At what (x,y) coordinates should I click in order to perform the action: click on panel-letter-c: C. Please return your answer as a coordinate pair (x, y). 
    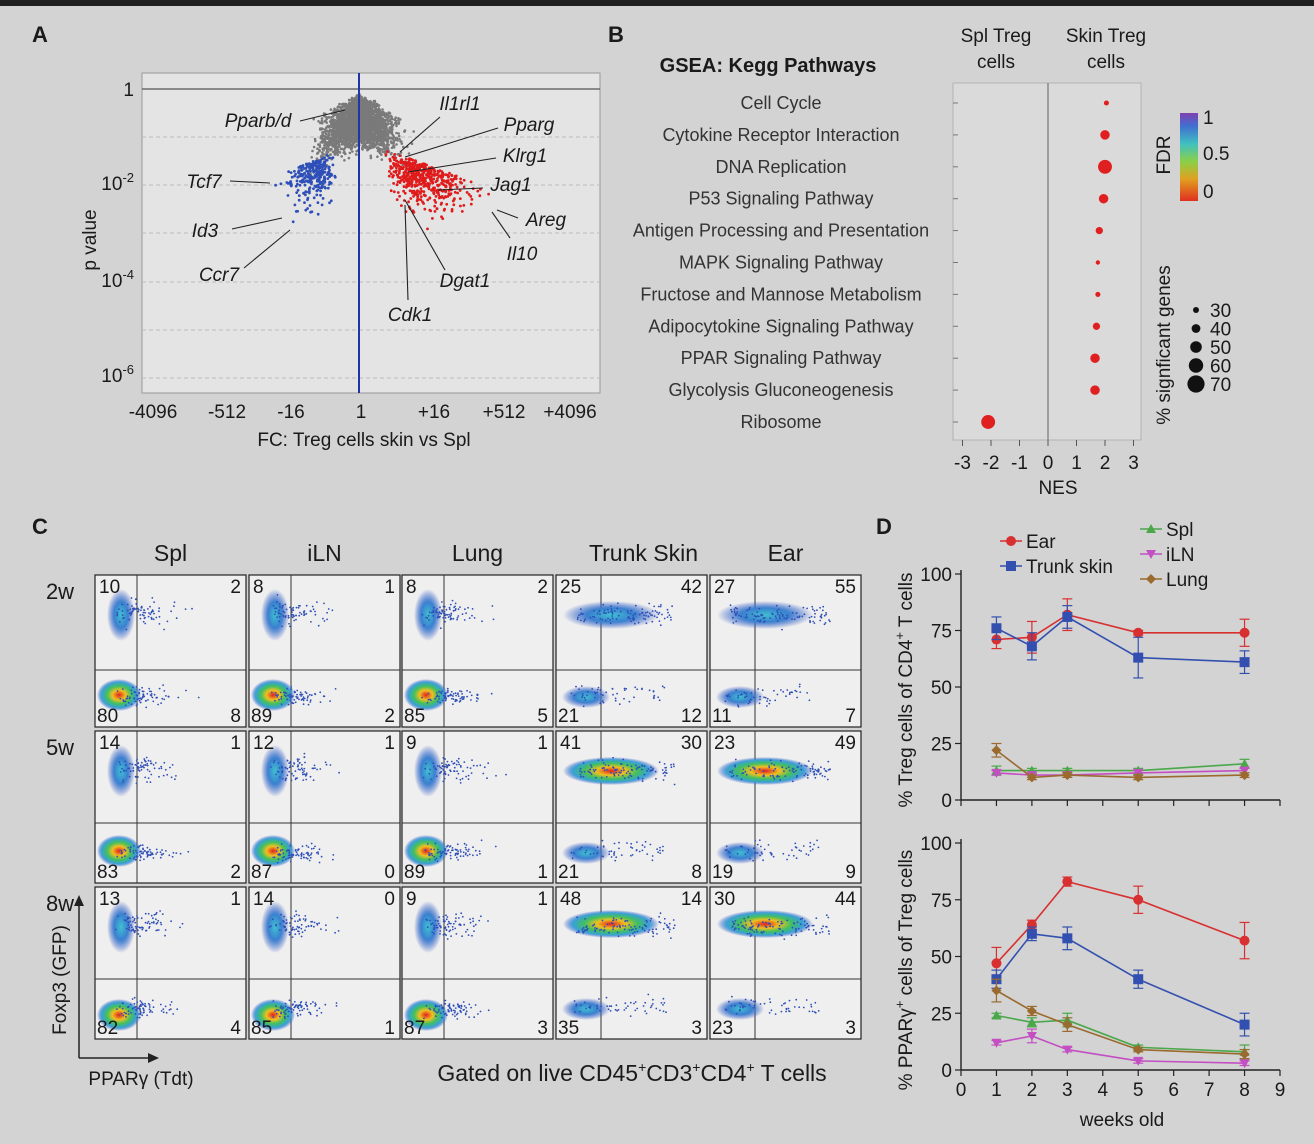
    Looking at the image, I should click on (40, 526).